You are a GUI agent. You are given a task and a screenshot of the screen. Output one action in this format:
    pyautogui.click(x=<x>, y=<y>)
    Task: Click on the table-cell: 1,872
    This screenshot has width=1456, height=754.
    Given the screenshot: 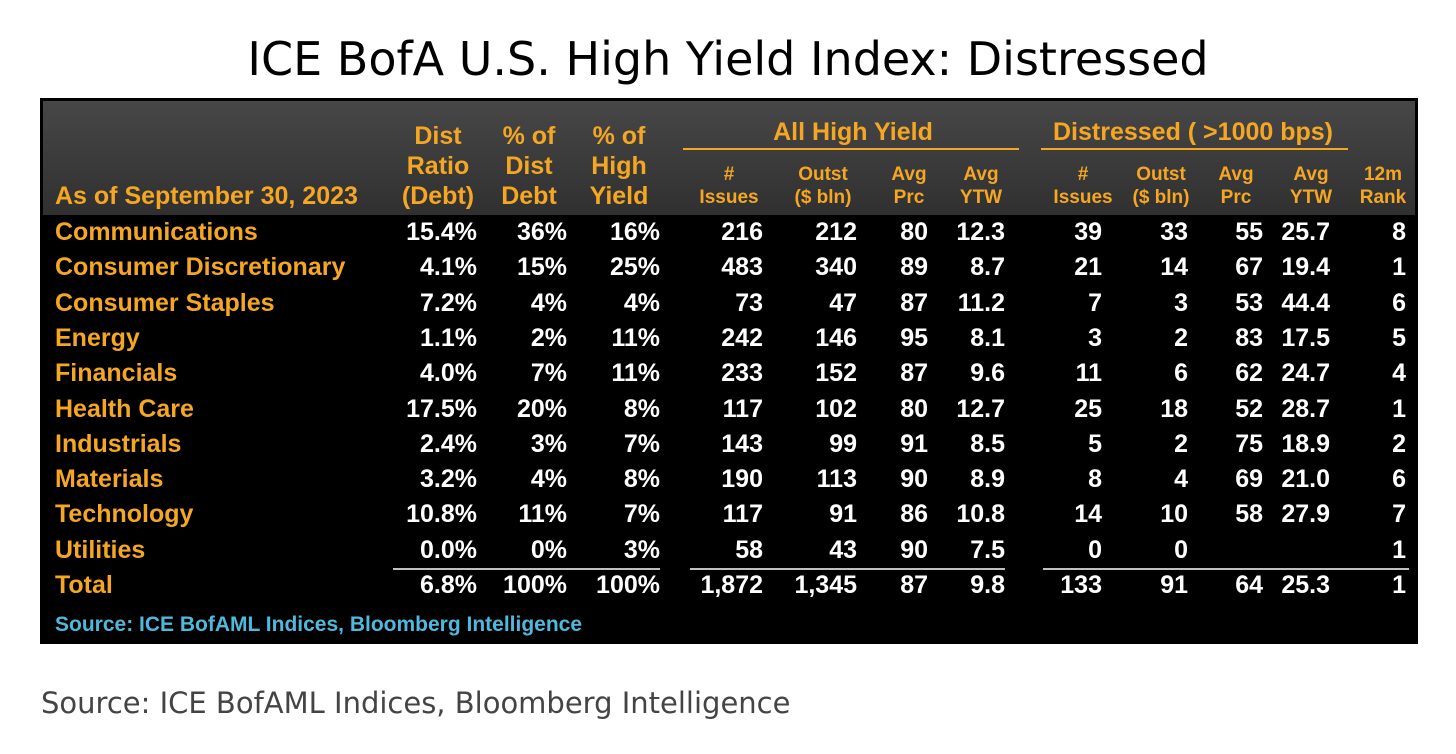 What is the action you would take?
    pyautogui.click(x=731, y=585)
    